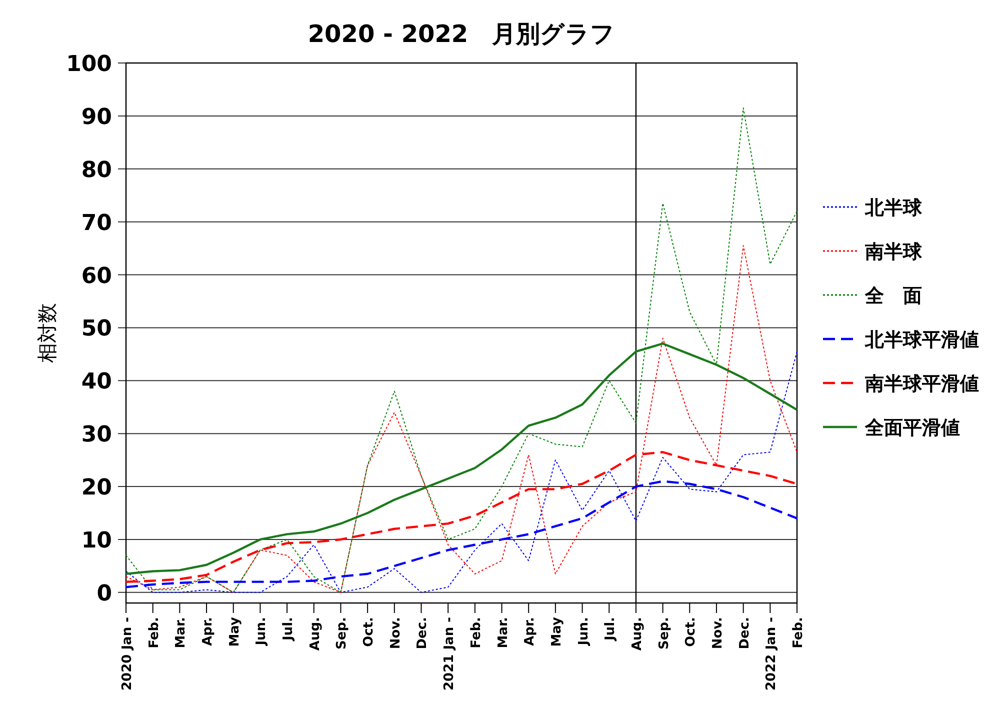 This screenshot has width=993, height=720. What do you see at coordinates (912, 428) in the screenshot?
I see `legend-label: 全面平滑値` at bounding box center [912, 428].